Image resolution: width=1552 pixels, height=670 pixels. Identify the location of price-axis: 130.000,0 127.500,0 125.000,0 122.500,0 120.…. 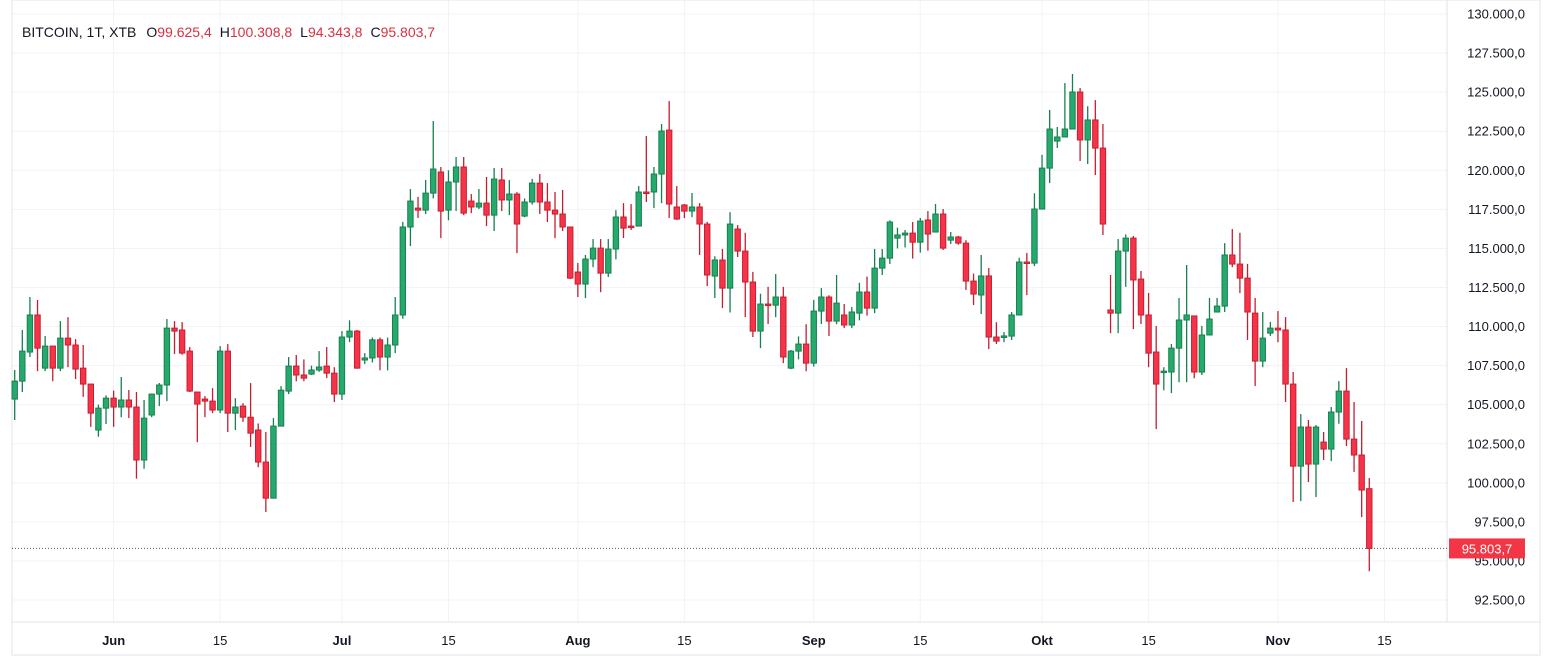
(1496, 307).